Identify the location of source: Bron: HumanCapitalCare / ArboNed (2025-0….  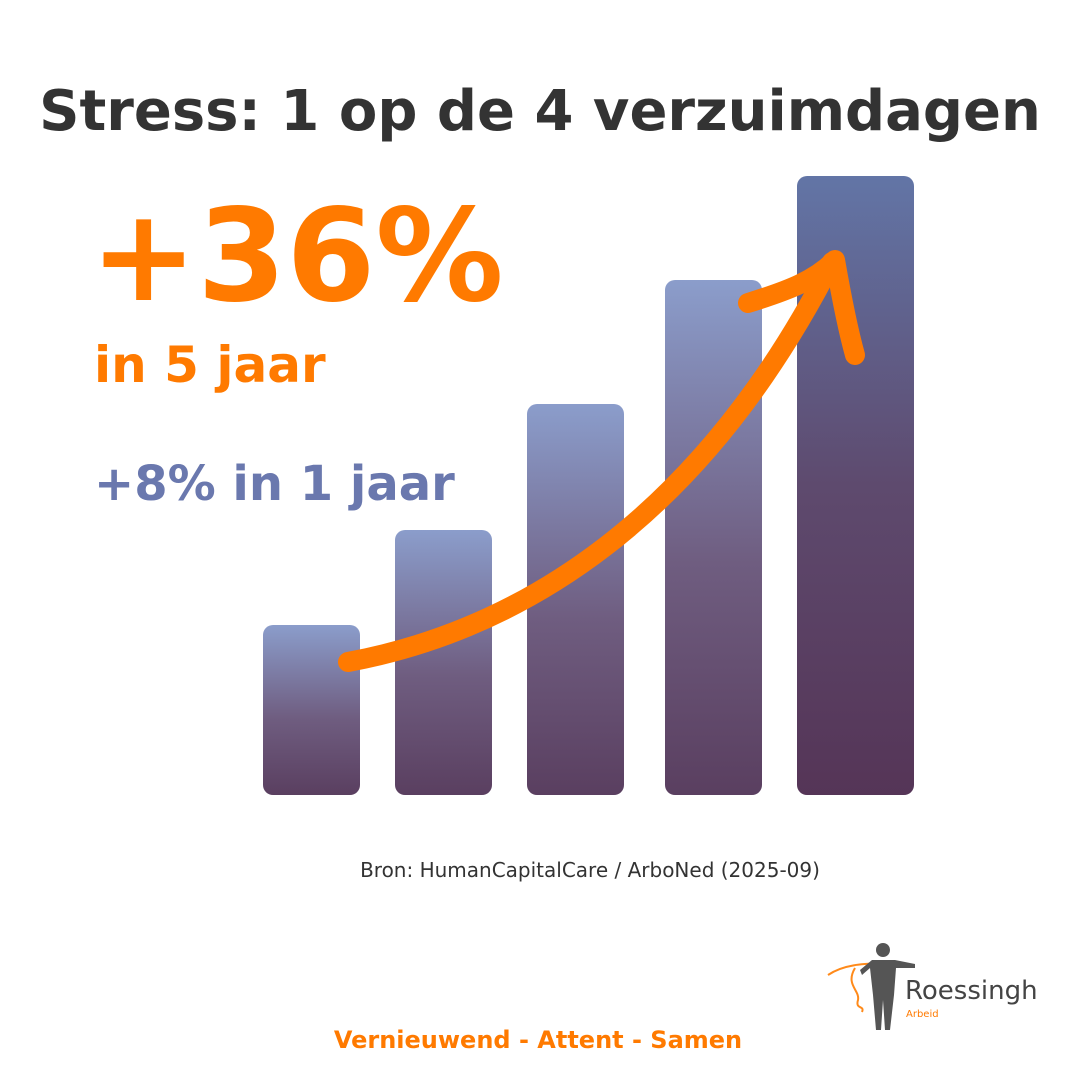
(590, 870).